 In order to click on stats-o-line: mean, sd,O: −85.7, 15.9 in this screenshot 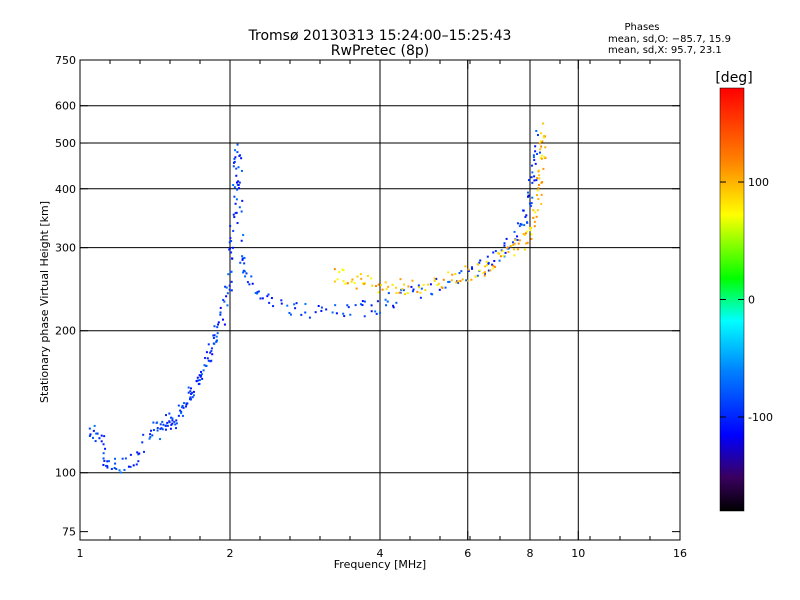, I will do `click(669, 39)`.